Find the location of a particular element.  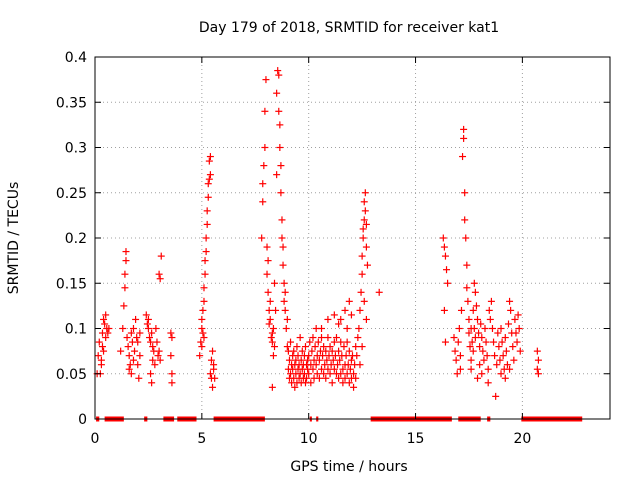

y-tick-label: 0.2 is located at coordinates (76, 239).